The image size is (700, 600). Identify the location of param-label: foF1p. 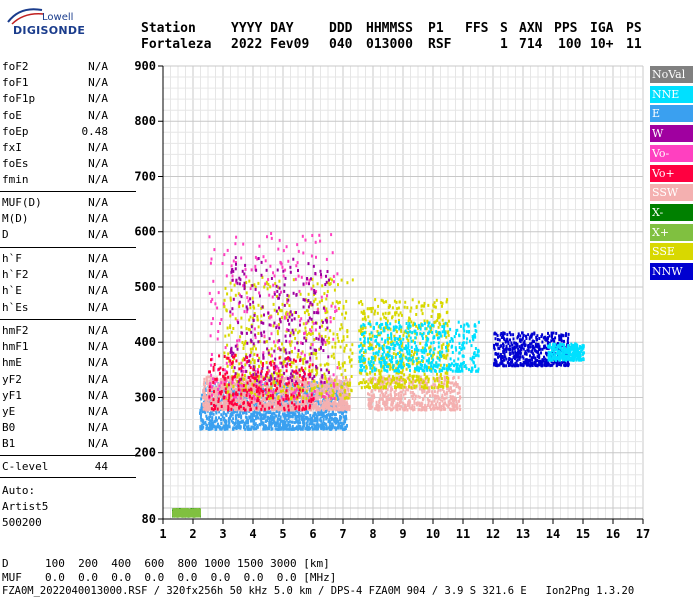
(19, 99).